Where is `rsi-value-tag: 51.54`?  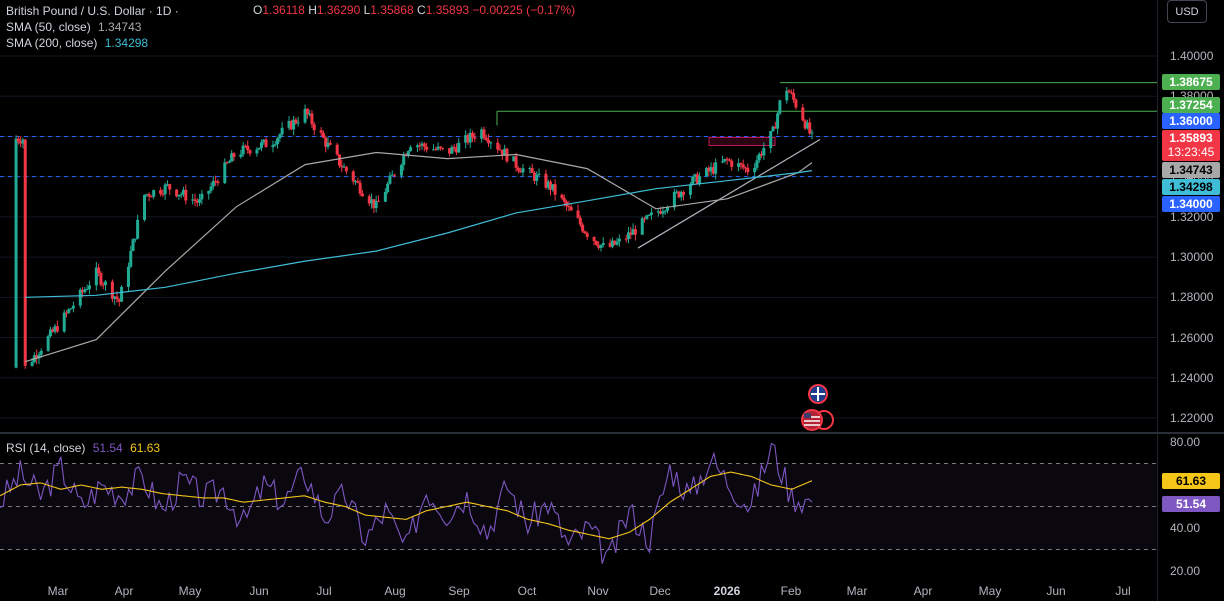 rsi-value-tag: 51.54 is located at coordinates (1191, 504).